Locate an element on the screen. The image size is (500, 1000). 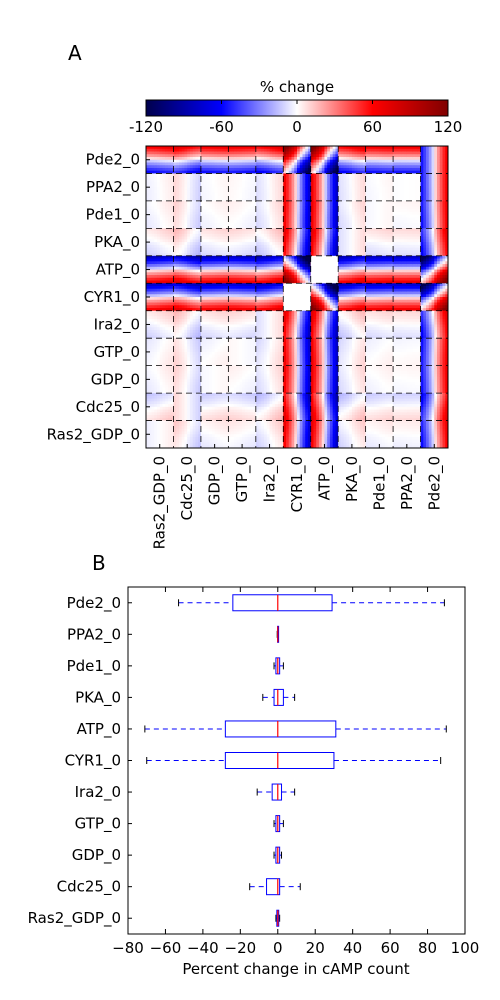
heatmap-x-label: Pde2_0 is located at coordinates (434, 483).